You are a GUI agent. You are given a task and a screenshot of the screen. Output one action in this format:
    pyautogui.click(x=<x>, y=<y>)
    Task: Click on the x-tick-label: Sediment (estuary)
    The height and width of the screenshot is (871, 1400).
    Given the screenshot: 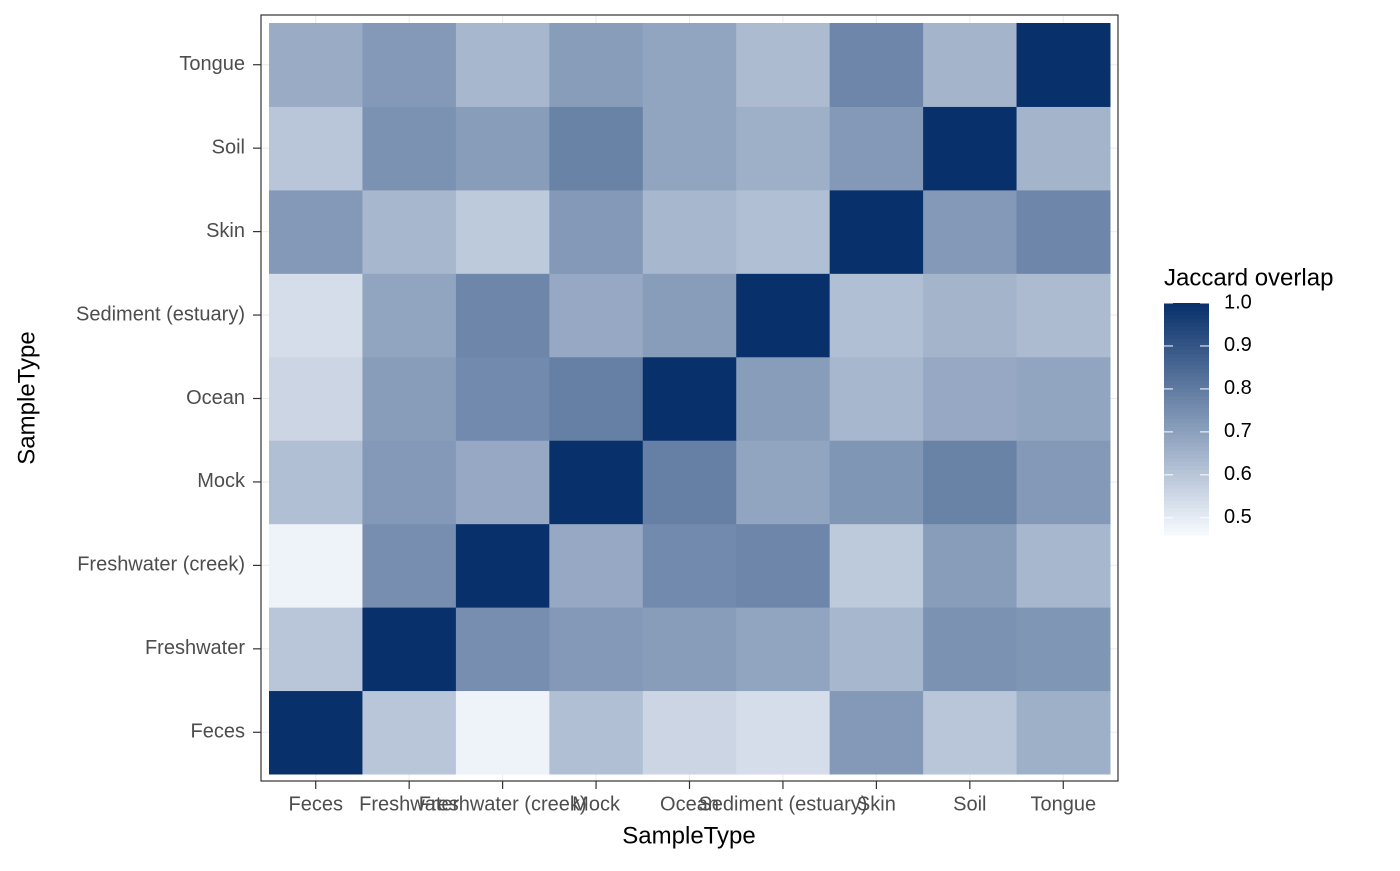 What is the action you would take?
    pyautogui.click(x=782, y=804)
    